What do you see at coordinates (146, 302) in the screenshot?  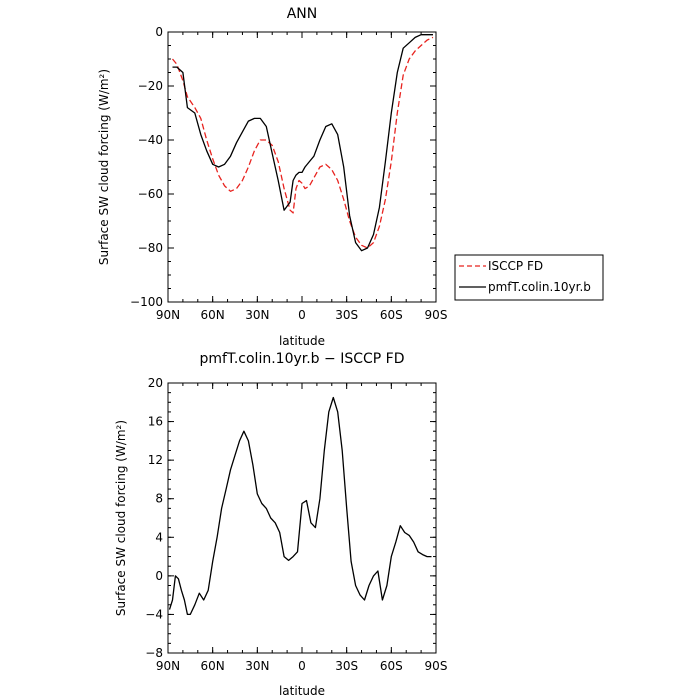 I see `y-tick-label: −100` at bounding box center [146, 302].